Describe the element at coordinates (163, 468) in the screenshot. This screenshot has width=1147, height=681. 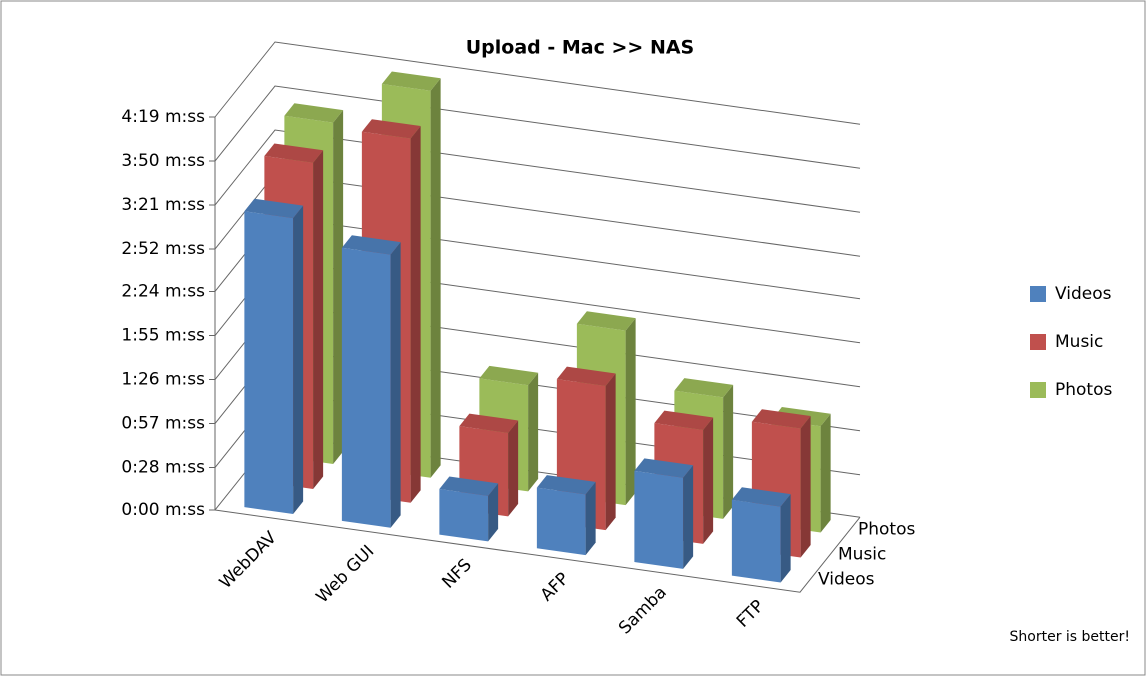
I see `y-tick-label: 0:28 m:ss` at that location.